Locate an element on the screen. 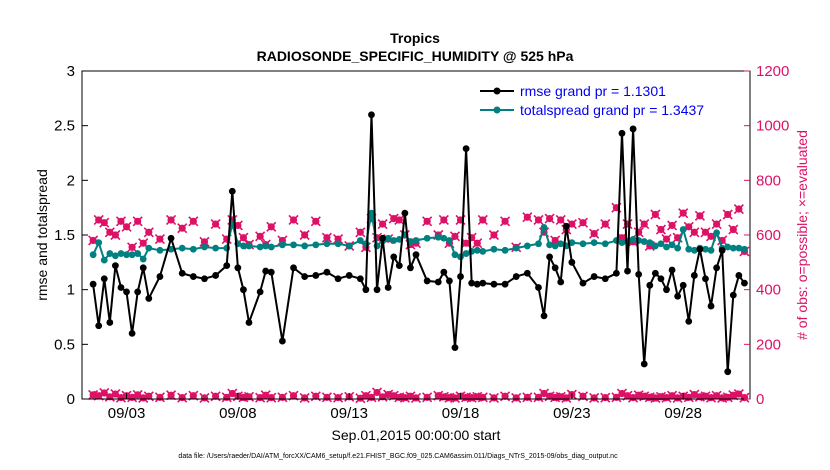 Image resolution: width=830 pixels, height=470 pixels. x-tick-label: 09/08 is located at coordinates (238, 413).